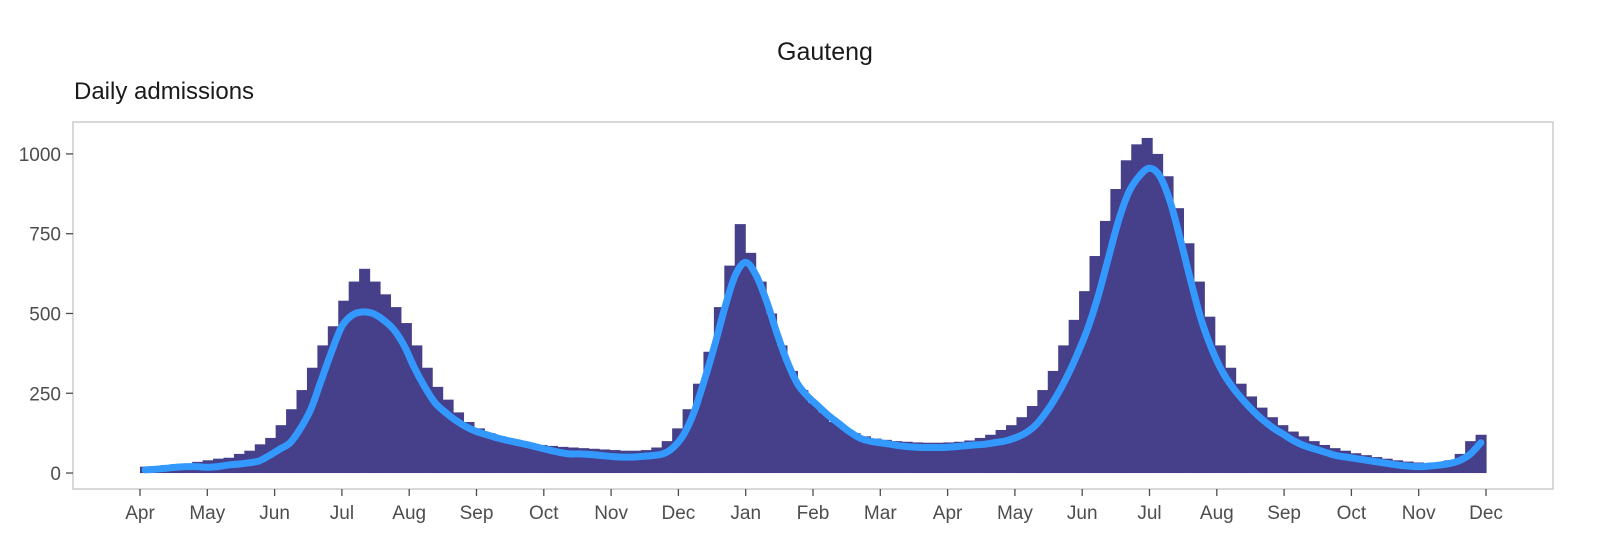  Describe the element at coordinates (40, 155) in the screenshot. I see `y-tick-label: 1000` at that location.